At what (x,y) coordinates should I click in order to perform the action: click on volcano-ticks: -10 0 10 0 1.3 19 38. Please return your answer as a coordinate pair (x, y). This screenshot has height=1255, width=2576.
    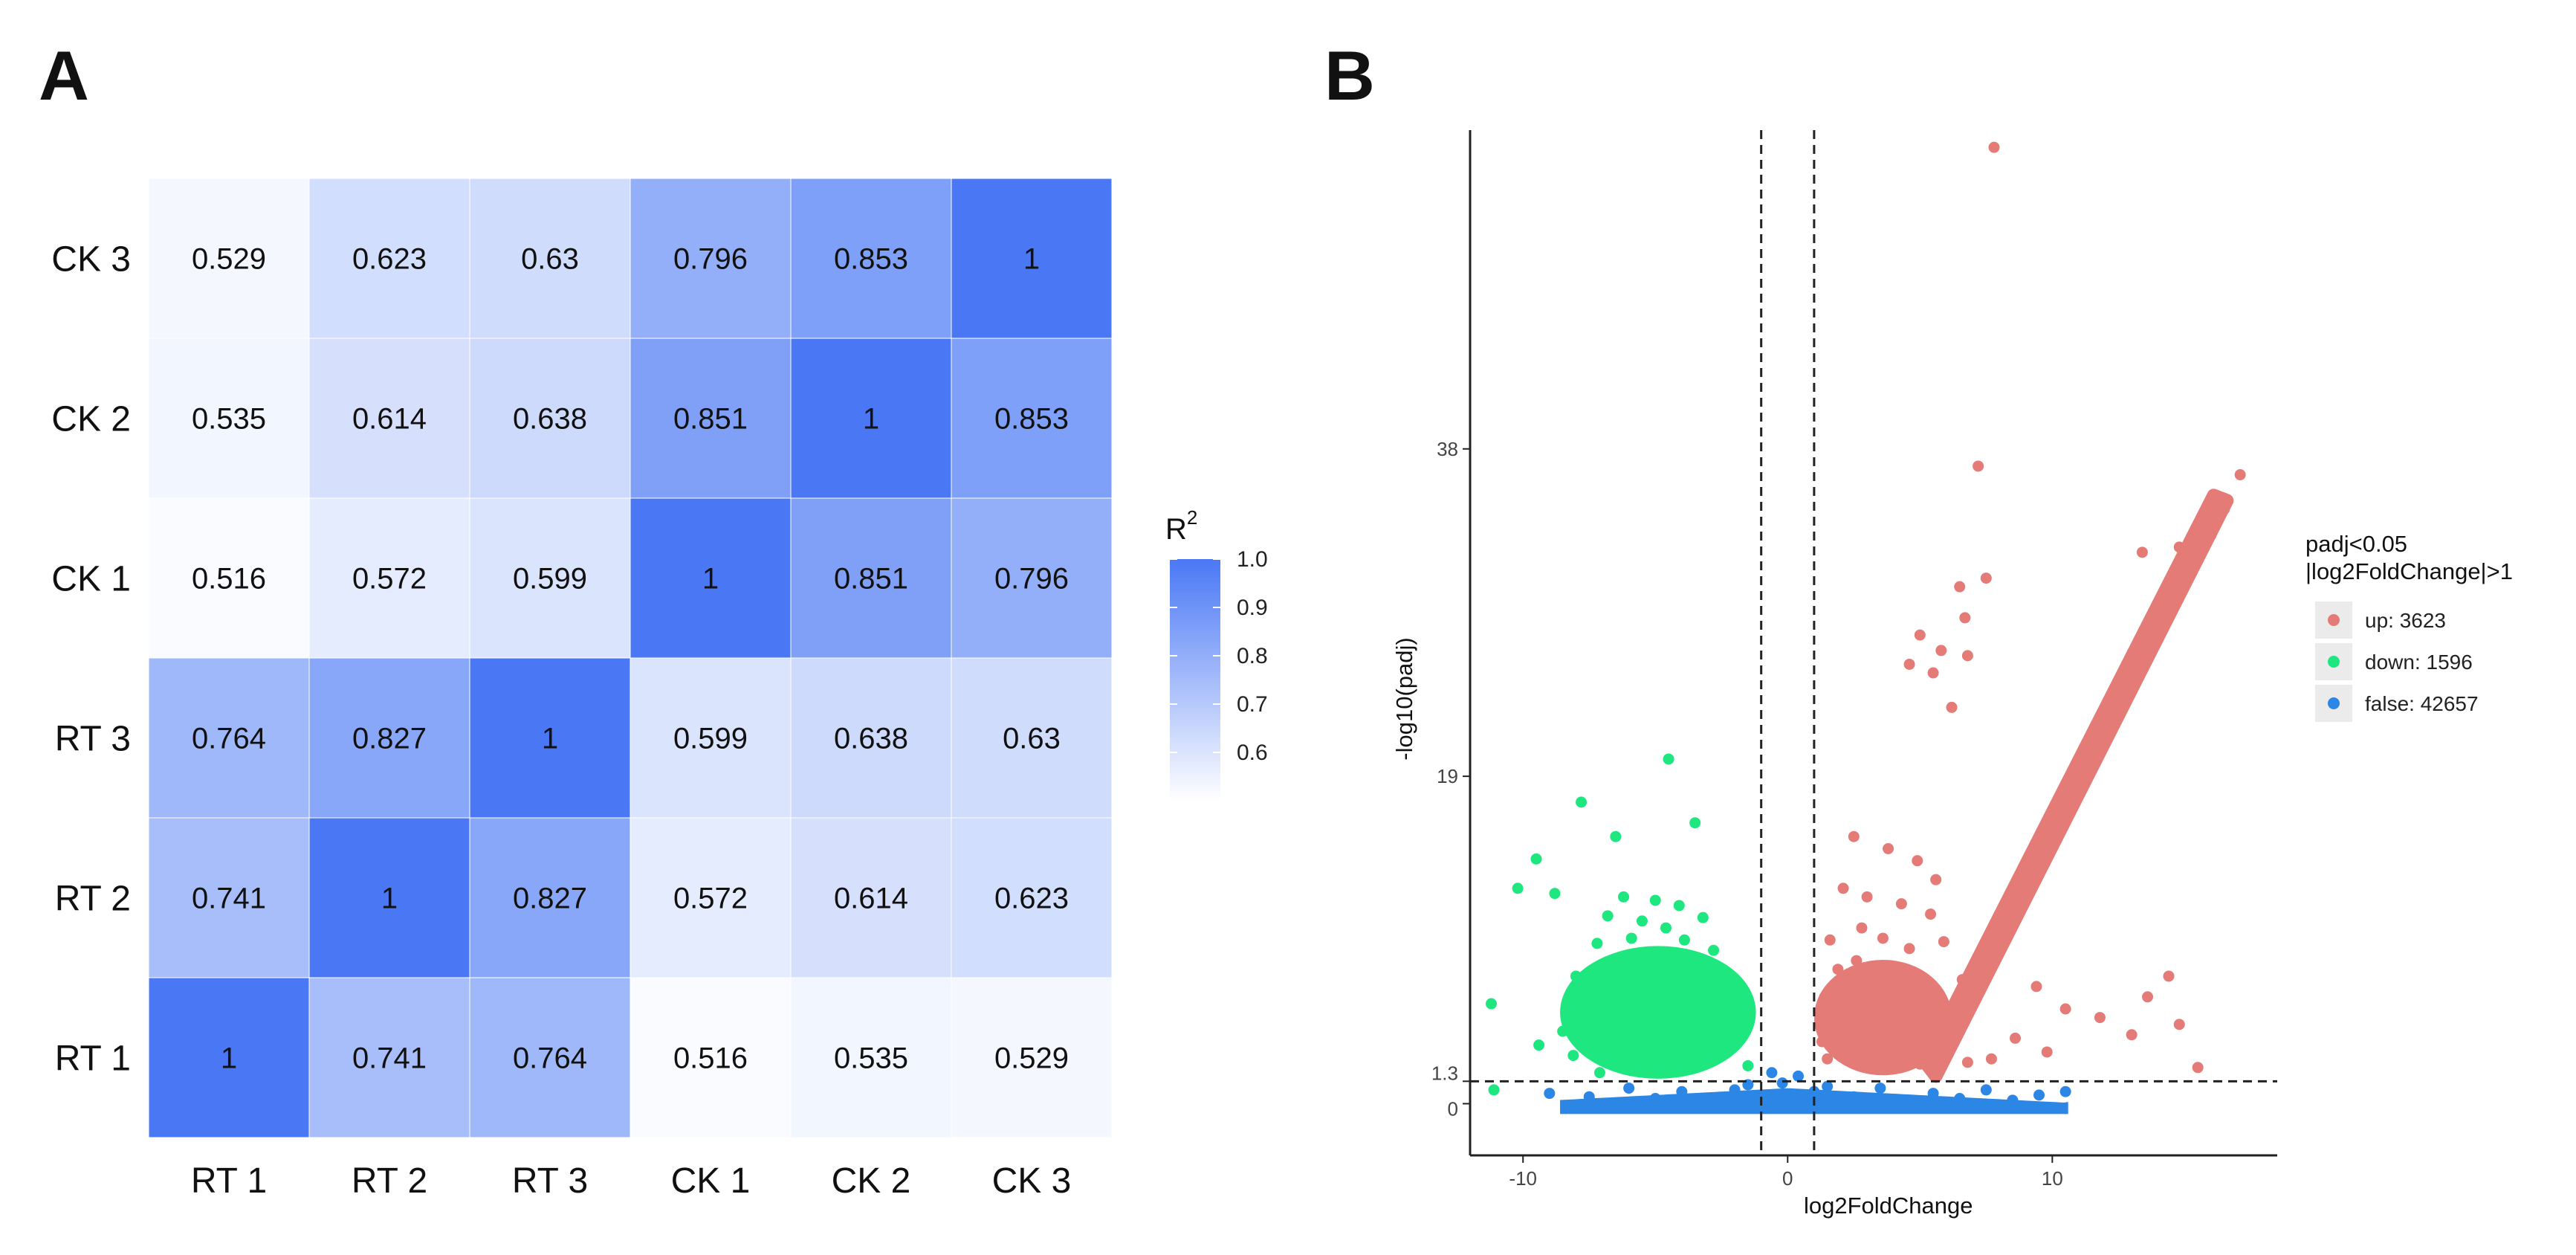
    Looking at the image, I should click on (1747, 814).